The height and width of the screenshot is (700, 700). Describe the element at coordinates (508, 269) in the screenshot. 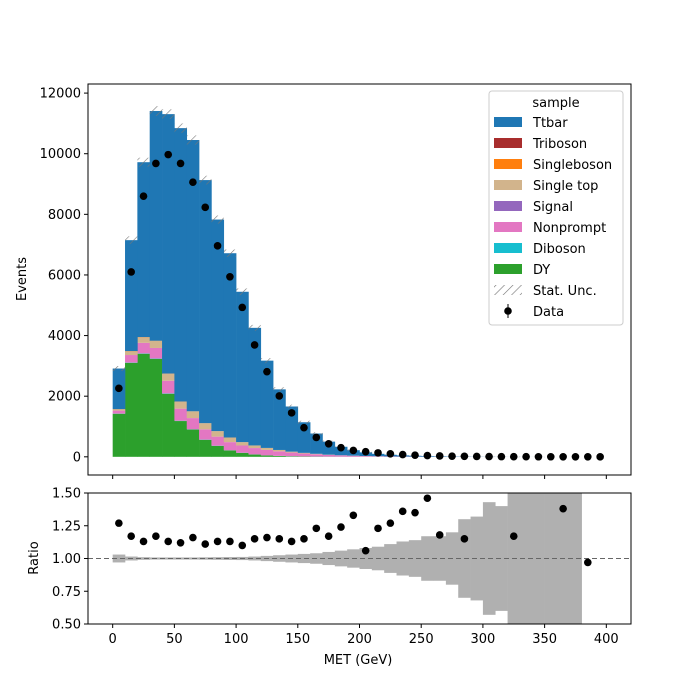

I see `legend-swatch-dy` at that location.